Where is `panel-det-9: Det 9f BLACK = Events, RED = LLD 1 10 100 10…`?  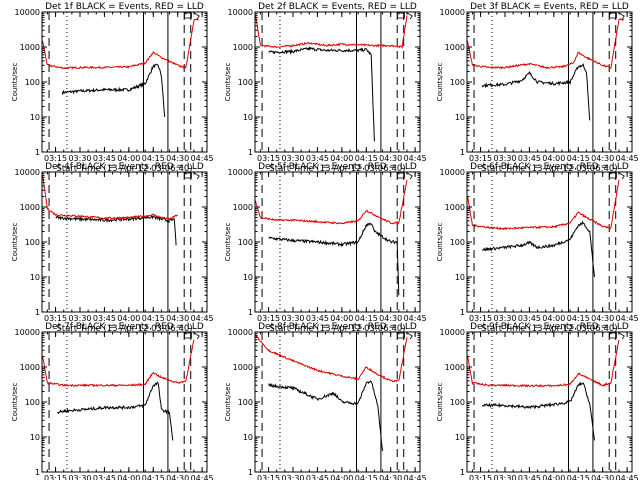
panel-det-9: Det 9f BLACK = Events, RED = LLD 1 10 100 10… is located at coordinates (537, 401).